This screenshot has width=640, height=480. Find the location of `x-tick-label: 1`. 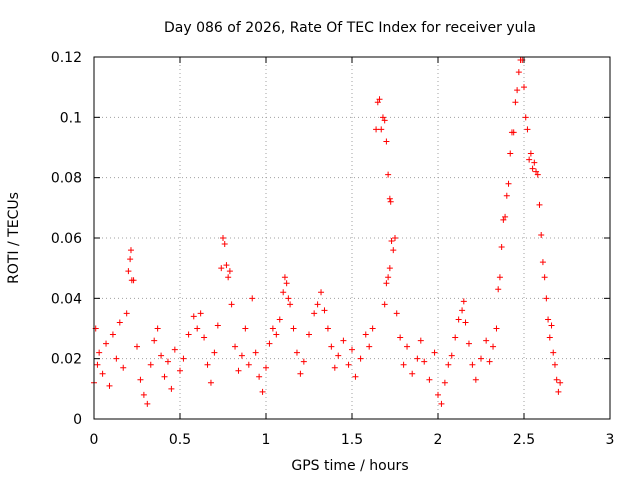

x-tick-label: 1 is located at coordinates (266, 440).